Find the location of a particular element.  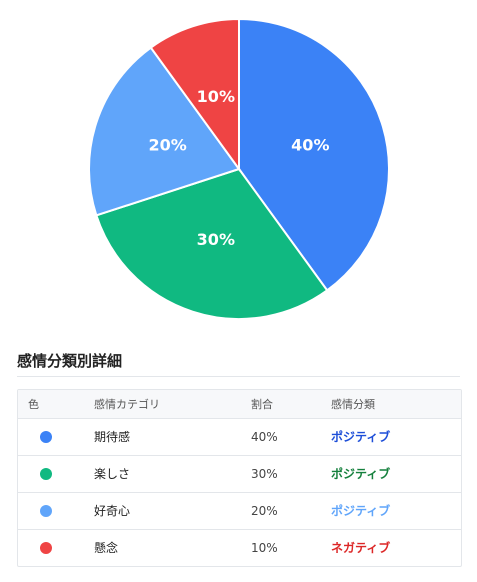

ratio-cell: 10% is located at coordinates (264, 547).